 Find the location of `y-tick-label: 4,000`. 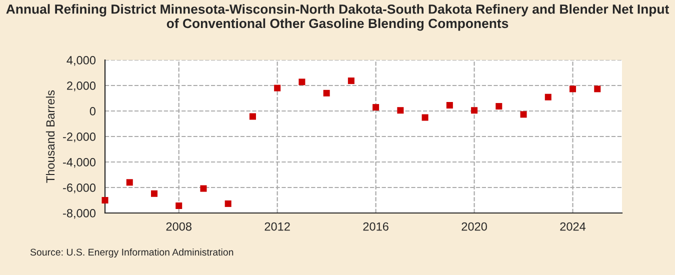

y-tick-label: 4,000 is located at coordinates (81, 61).